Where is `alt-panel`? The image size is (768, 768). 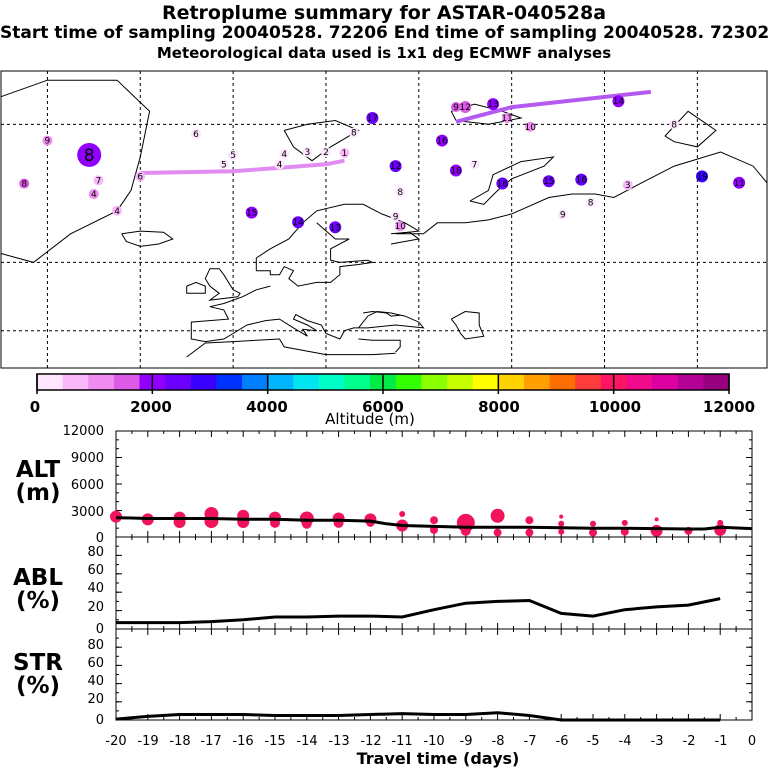 alt-panel is located at coordinates (431, 484).